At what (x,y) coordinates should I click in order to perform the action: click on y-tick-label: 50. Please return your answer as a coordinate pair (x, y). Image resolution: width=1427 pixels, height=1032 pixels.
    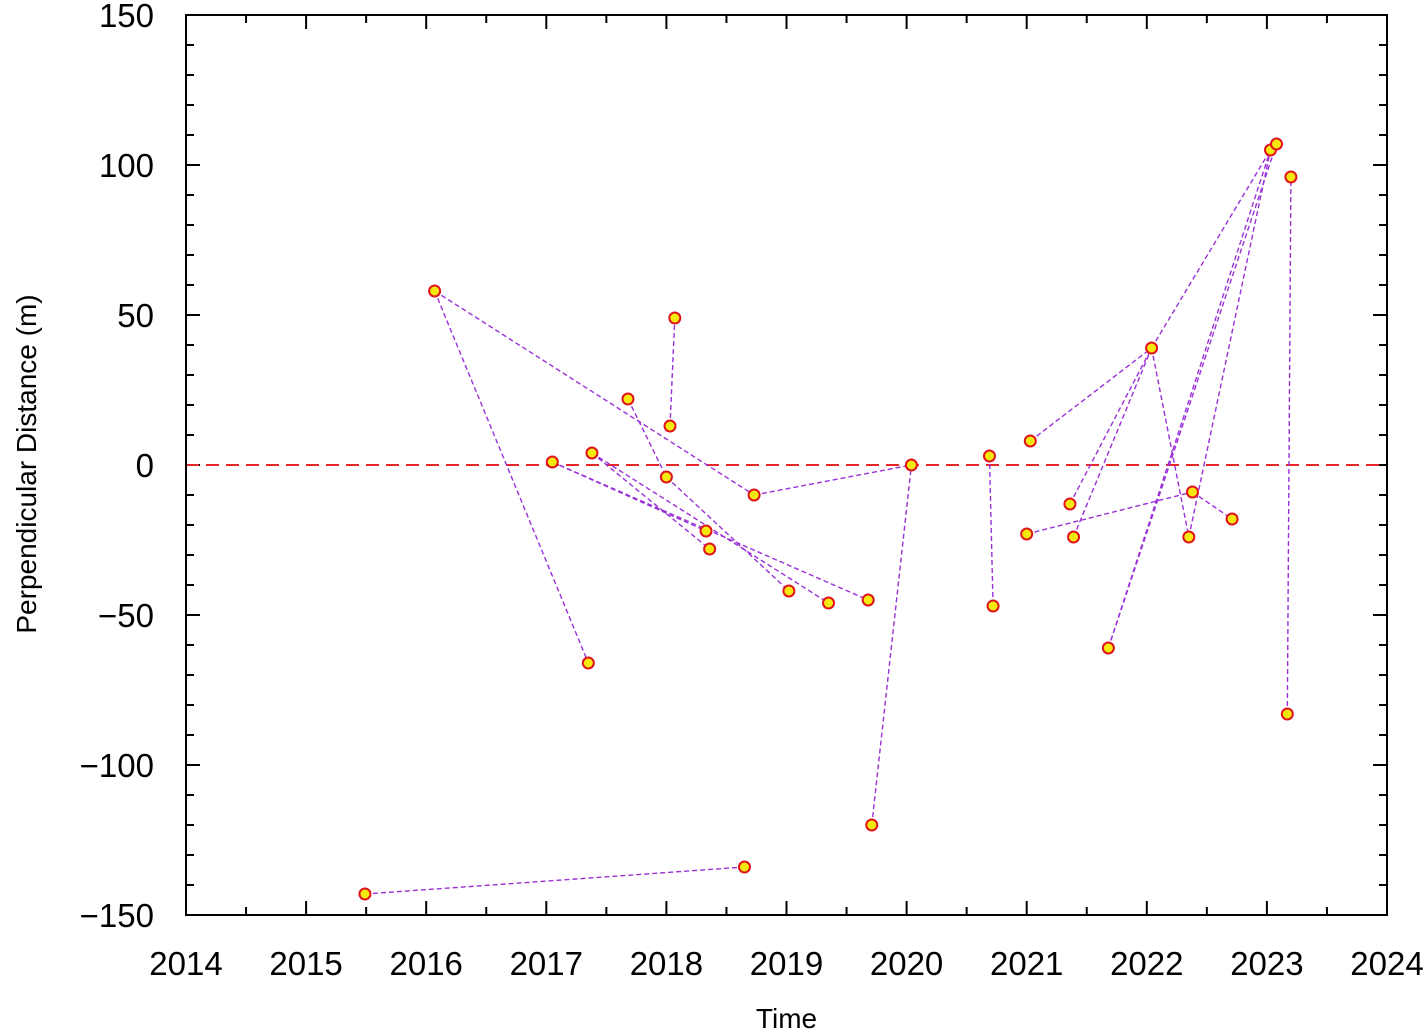
    Looking at the image, I should click on (135, 315).